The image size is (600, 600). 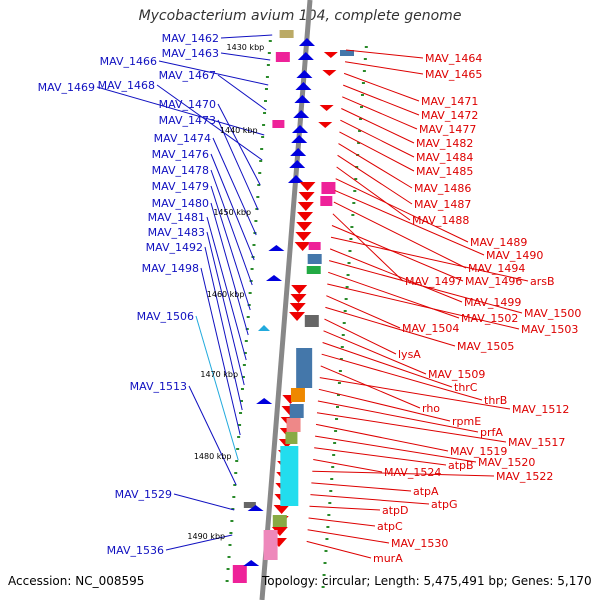 I want to click on right-gene-label: rho, so click(x=431, y=408).